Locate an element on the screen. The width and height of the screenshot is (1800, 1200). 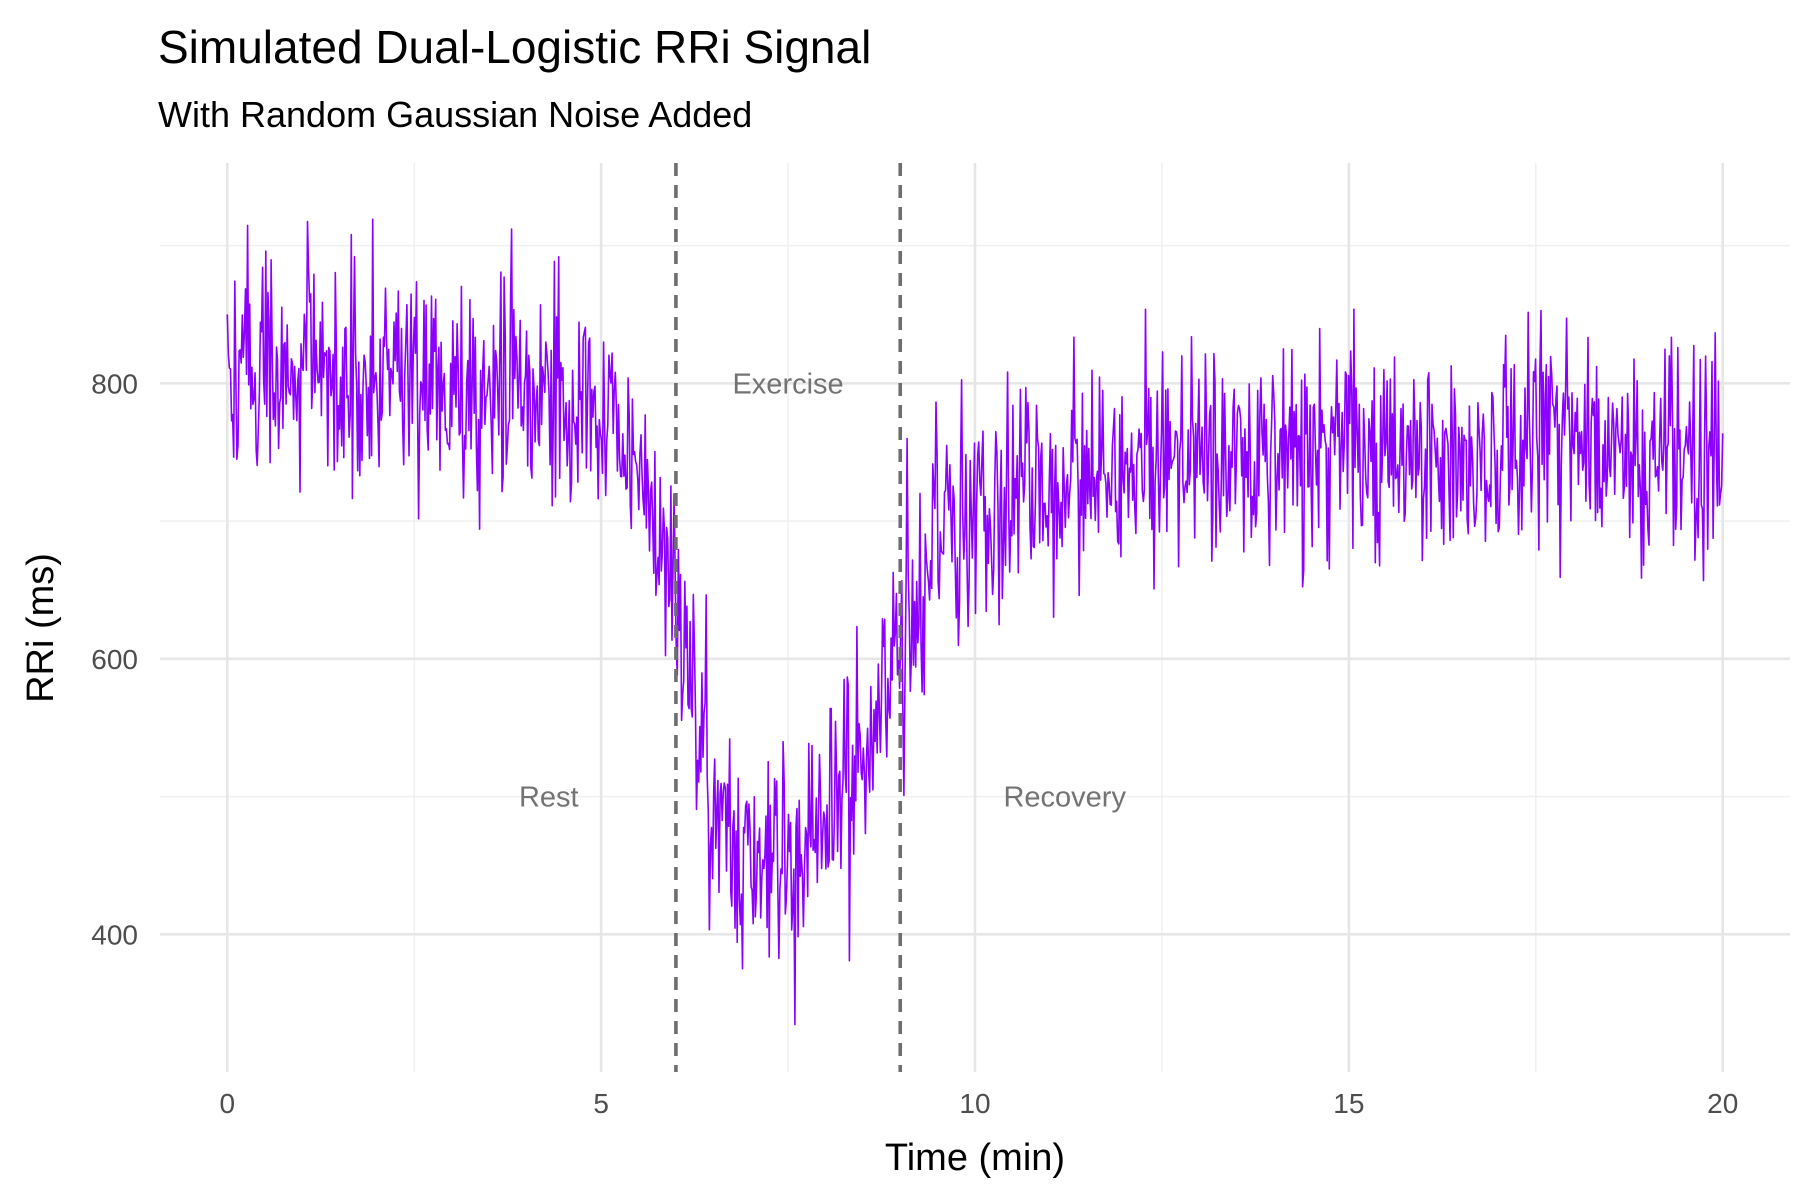
y-tick-label: 600 is located at coordinates (114, 659).